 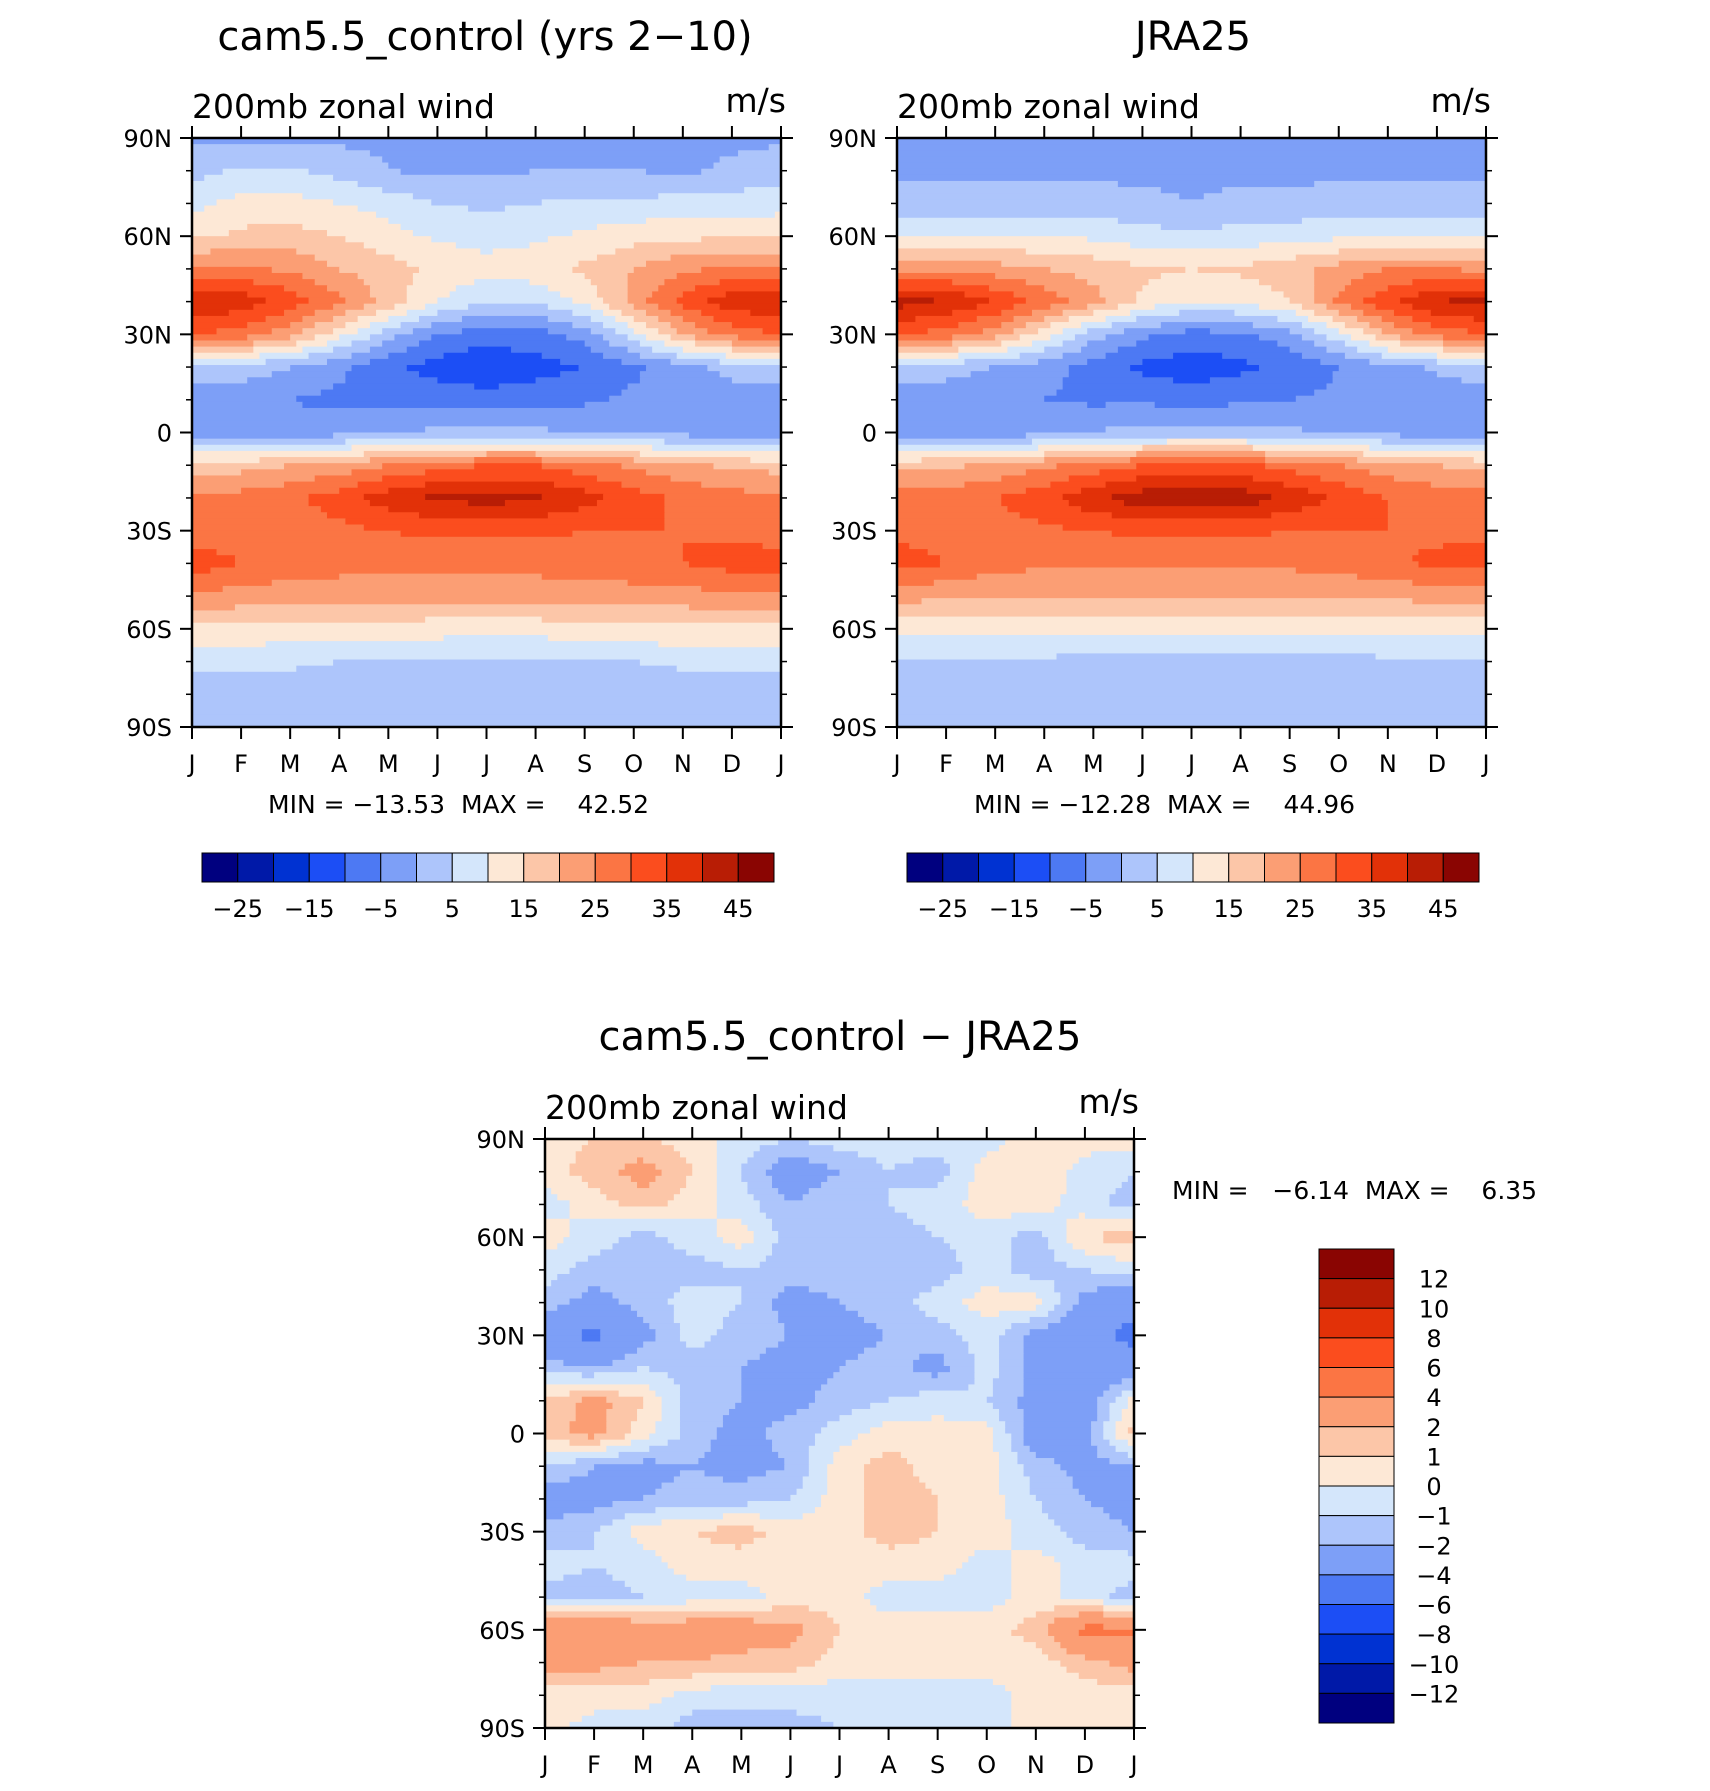 I want to click on diff-colorbar-label: −8, so click(x=1433, y=1635).